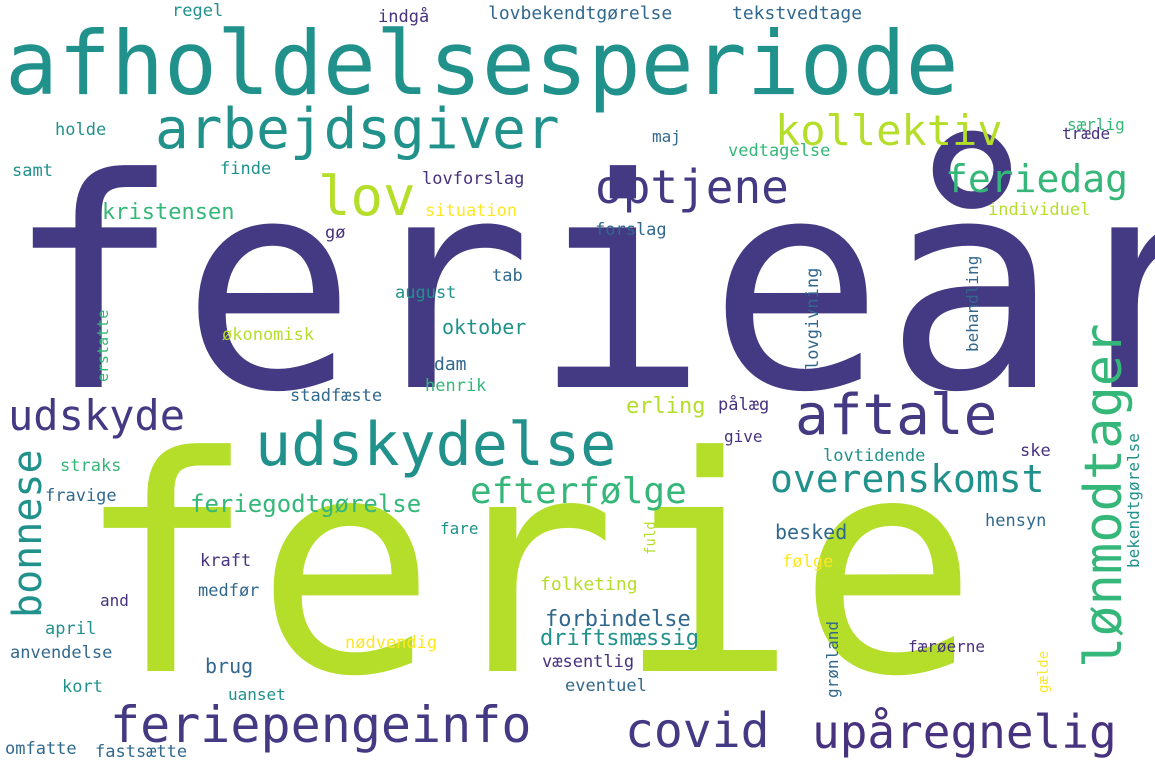 The height and width of the screenshot is (770, 1155). Describe the element at coordinates (697, 731) in the screenshot. I see `word: covid` at that location.